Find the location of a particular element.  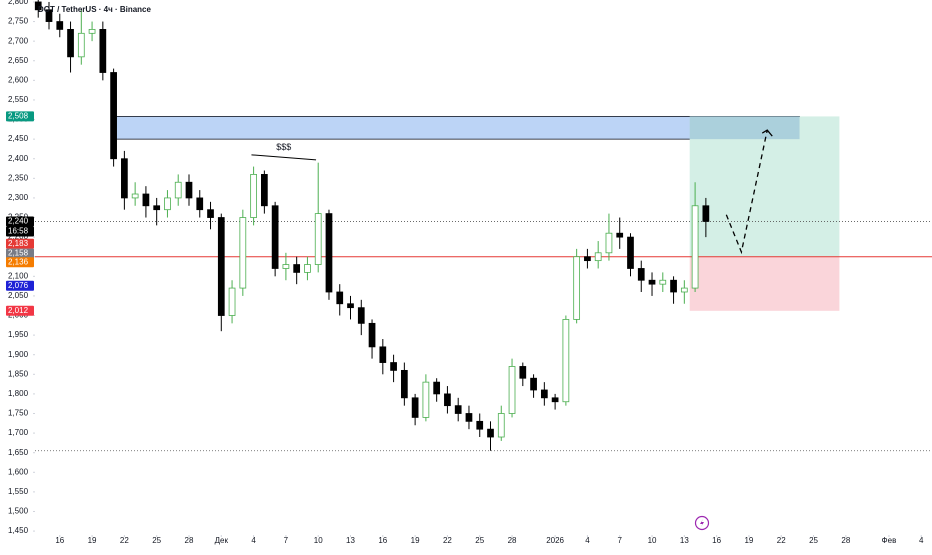

price-label: 2,508 is located at coordinates (18, 116).